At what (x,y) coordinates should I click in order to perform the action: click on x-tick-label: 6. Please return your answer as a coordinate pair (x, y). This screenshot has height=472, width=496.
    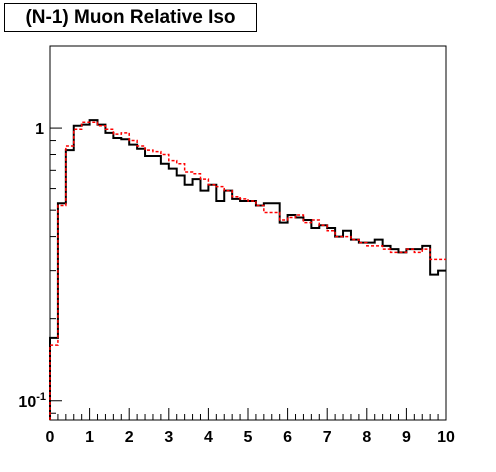
    Looking at the image, I should click on (287, 437).